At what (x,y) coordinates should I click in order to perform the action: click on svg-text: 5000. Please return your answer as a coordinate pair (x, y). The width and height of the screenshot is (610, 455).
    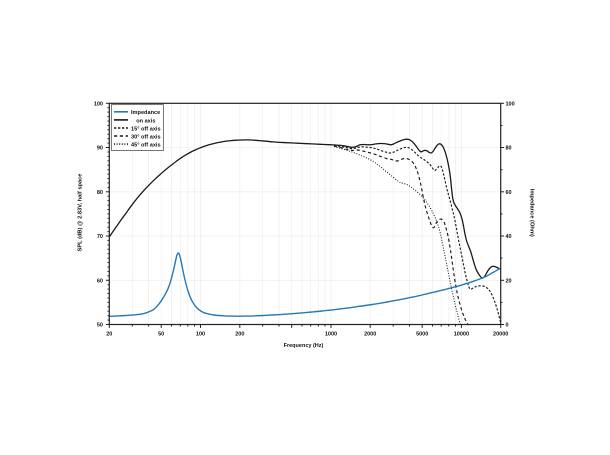
    Looking at the image, I should click on (422, 335).